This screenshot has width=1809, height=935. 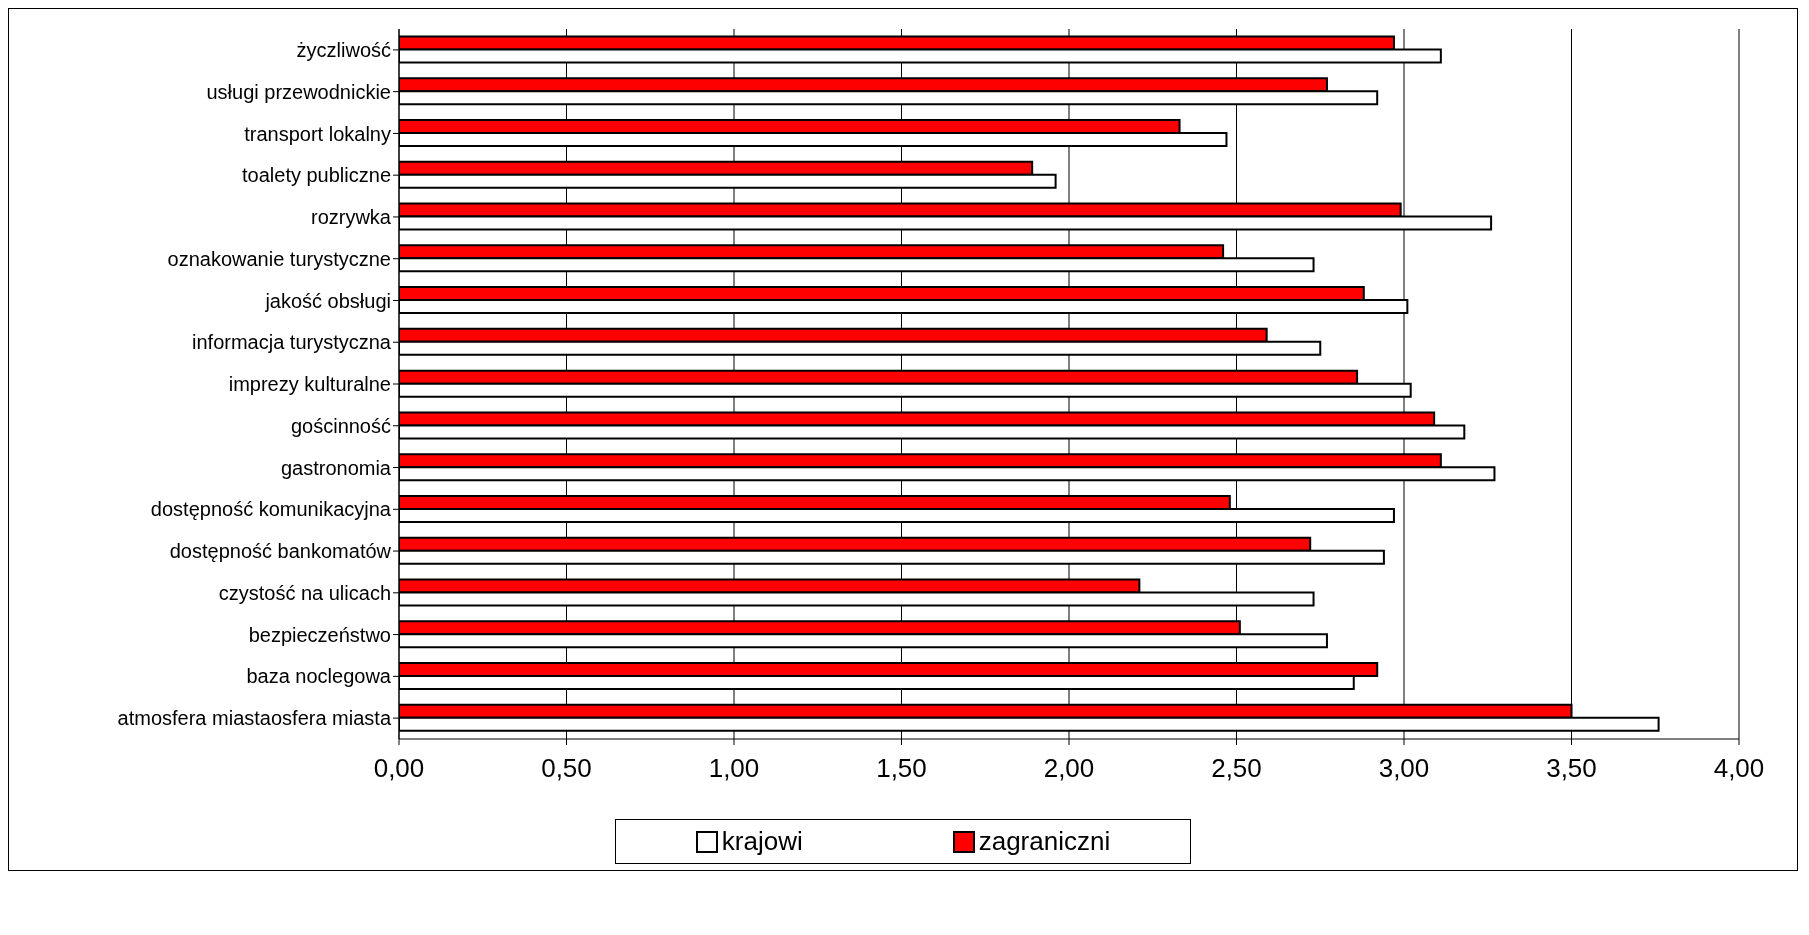 What do you see at coordinates (762, 841) in the screenshot?
I see `legend-label: krajowi` at bounding box center [762, 841].